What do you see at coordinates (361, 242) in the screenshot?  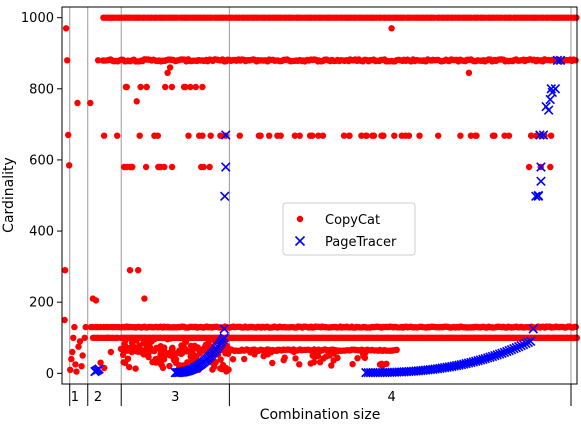 I see `legend-pagetracer-label: PageTracer` at bounding box center [361, 242].